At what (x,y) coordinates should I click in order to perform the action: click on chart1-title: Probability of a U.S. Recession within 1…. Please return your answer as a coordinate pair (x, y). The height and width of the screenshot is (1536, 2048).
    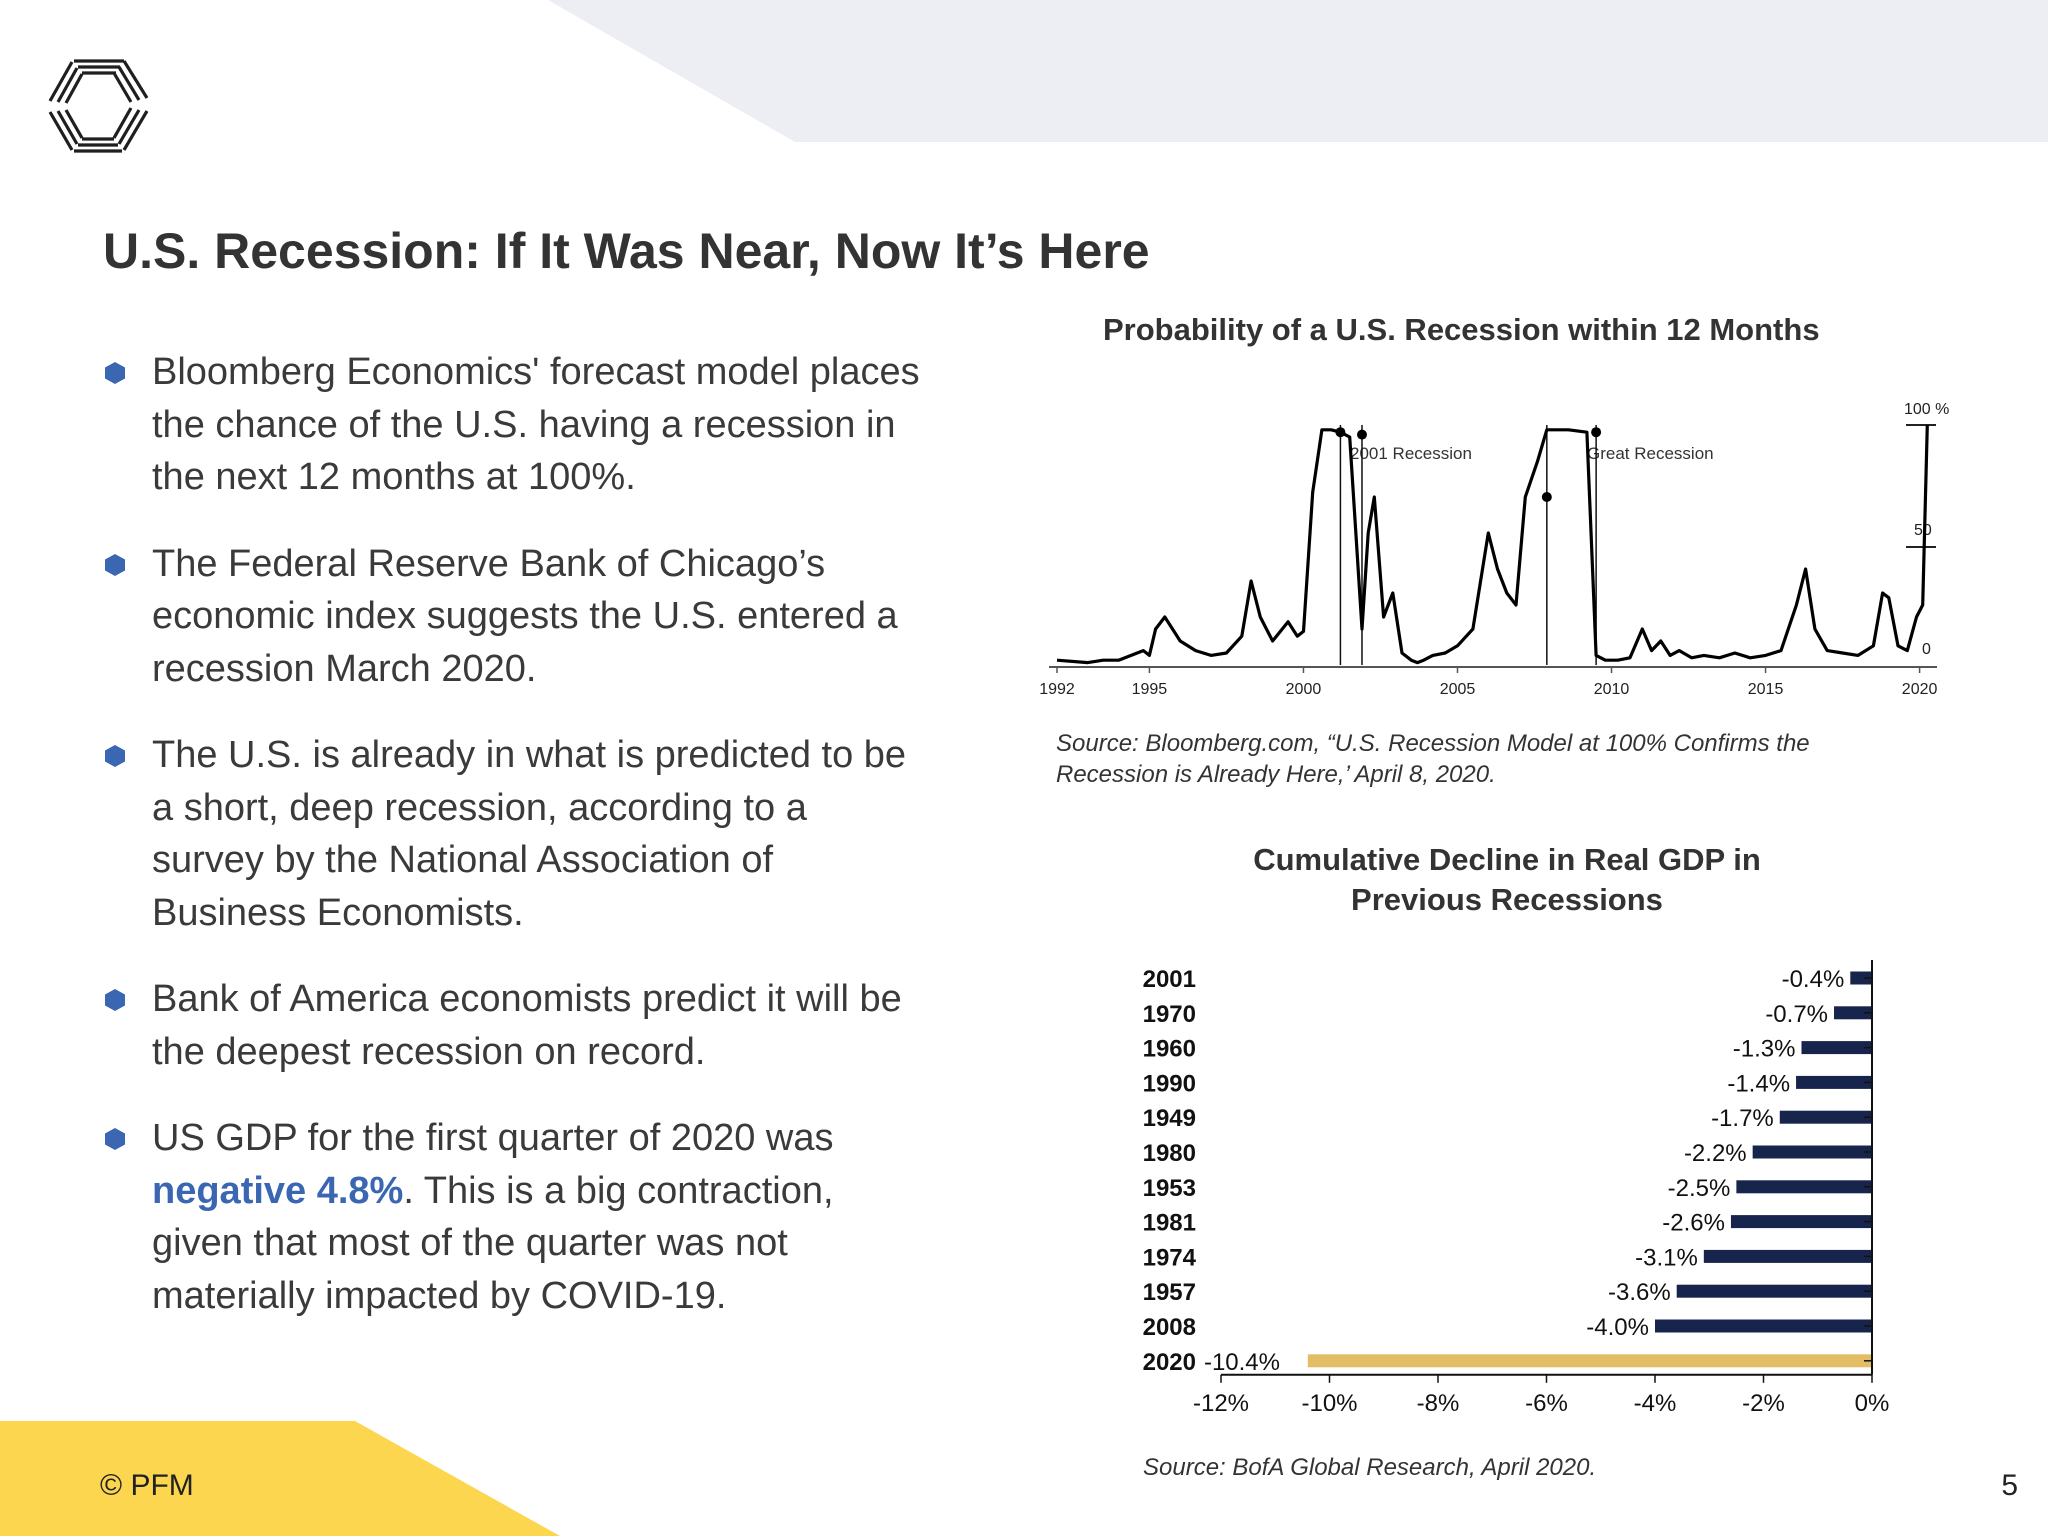
    Looking at the image, I should click on (1461, 329).